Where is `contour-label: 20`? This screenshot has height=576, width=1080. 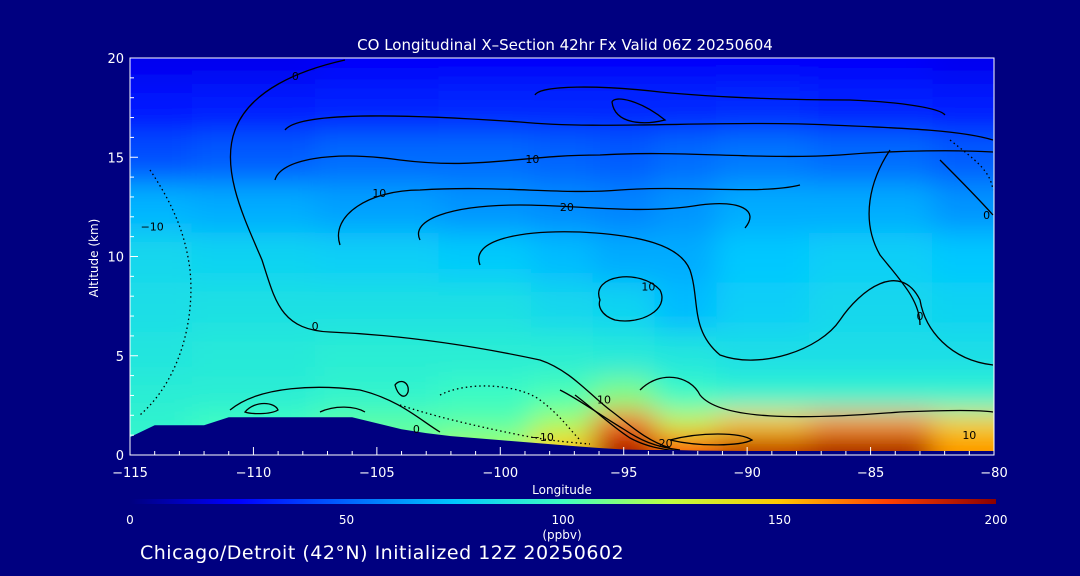
contour-label: 20 is located at coordinates (666, 443).